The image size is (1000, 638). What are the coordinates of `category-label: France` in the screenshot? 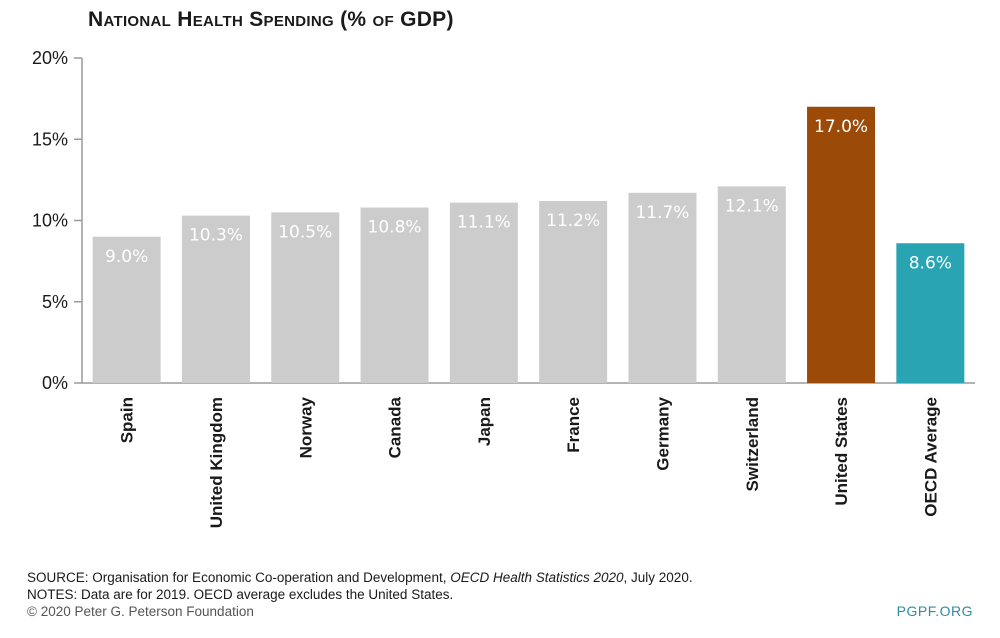 It's located at (573, 425).